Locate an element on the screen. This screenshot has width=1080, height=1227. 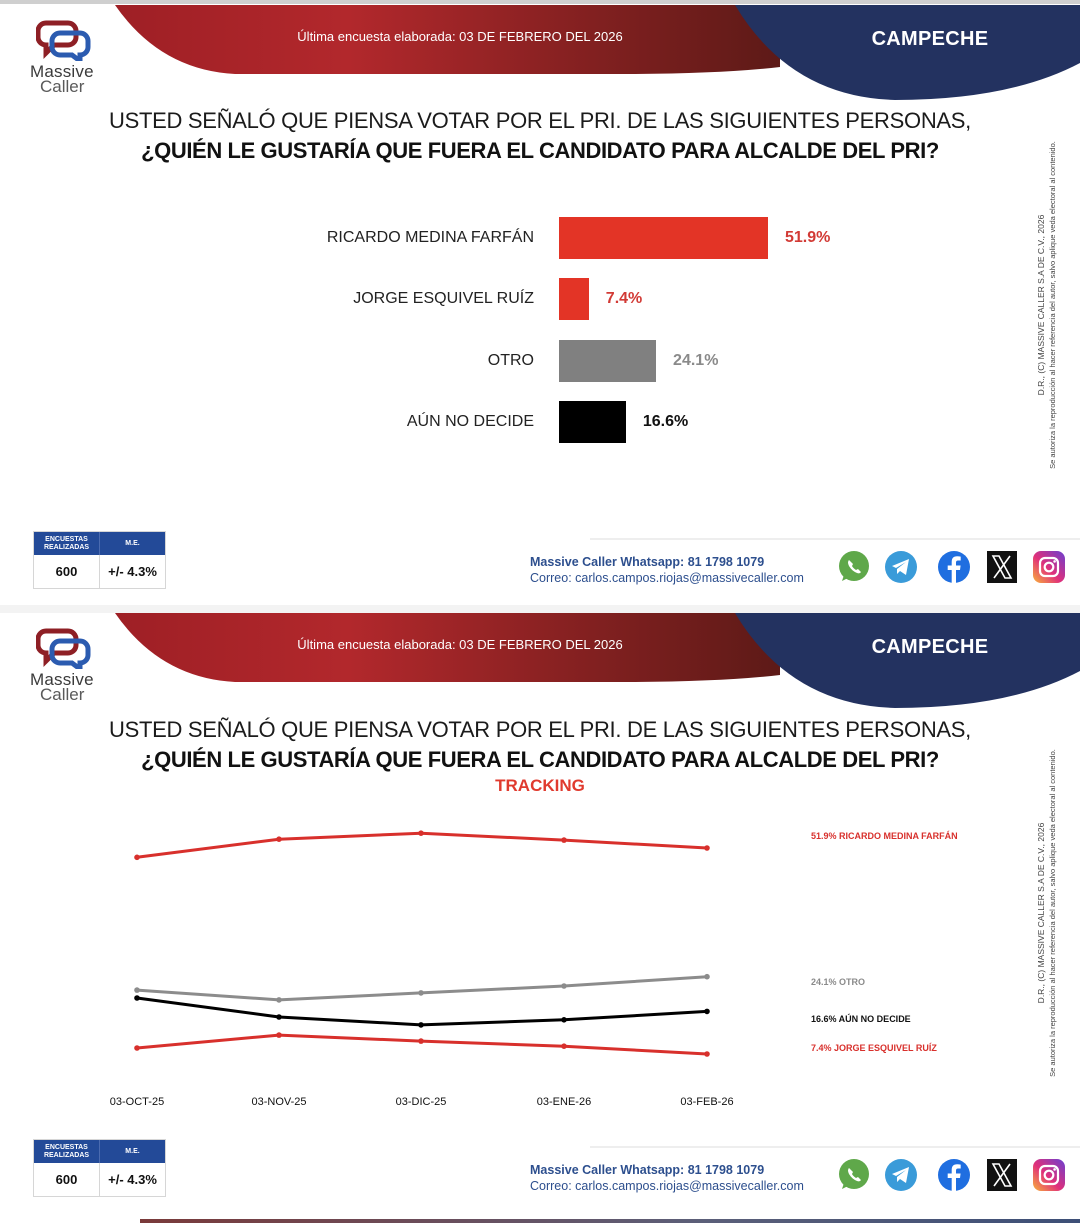
bottom-border is located at coordinates (610, 1221).